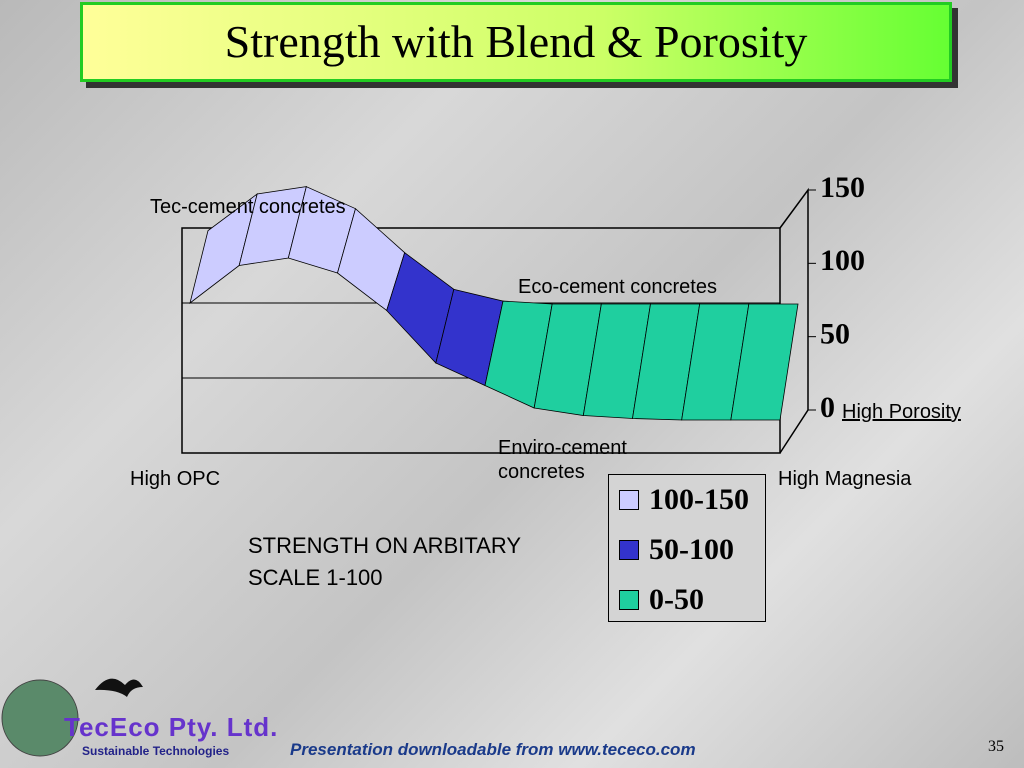  Describe the element at coordinates (156, 751) in the screenshot. I see `tagline: Sustainable Technologies` at that location.